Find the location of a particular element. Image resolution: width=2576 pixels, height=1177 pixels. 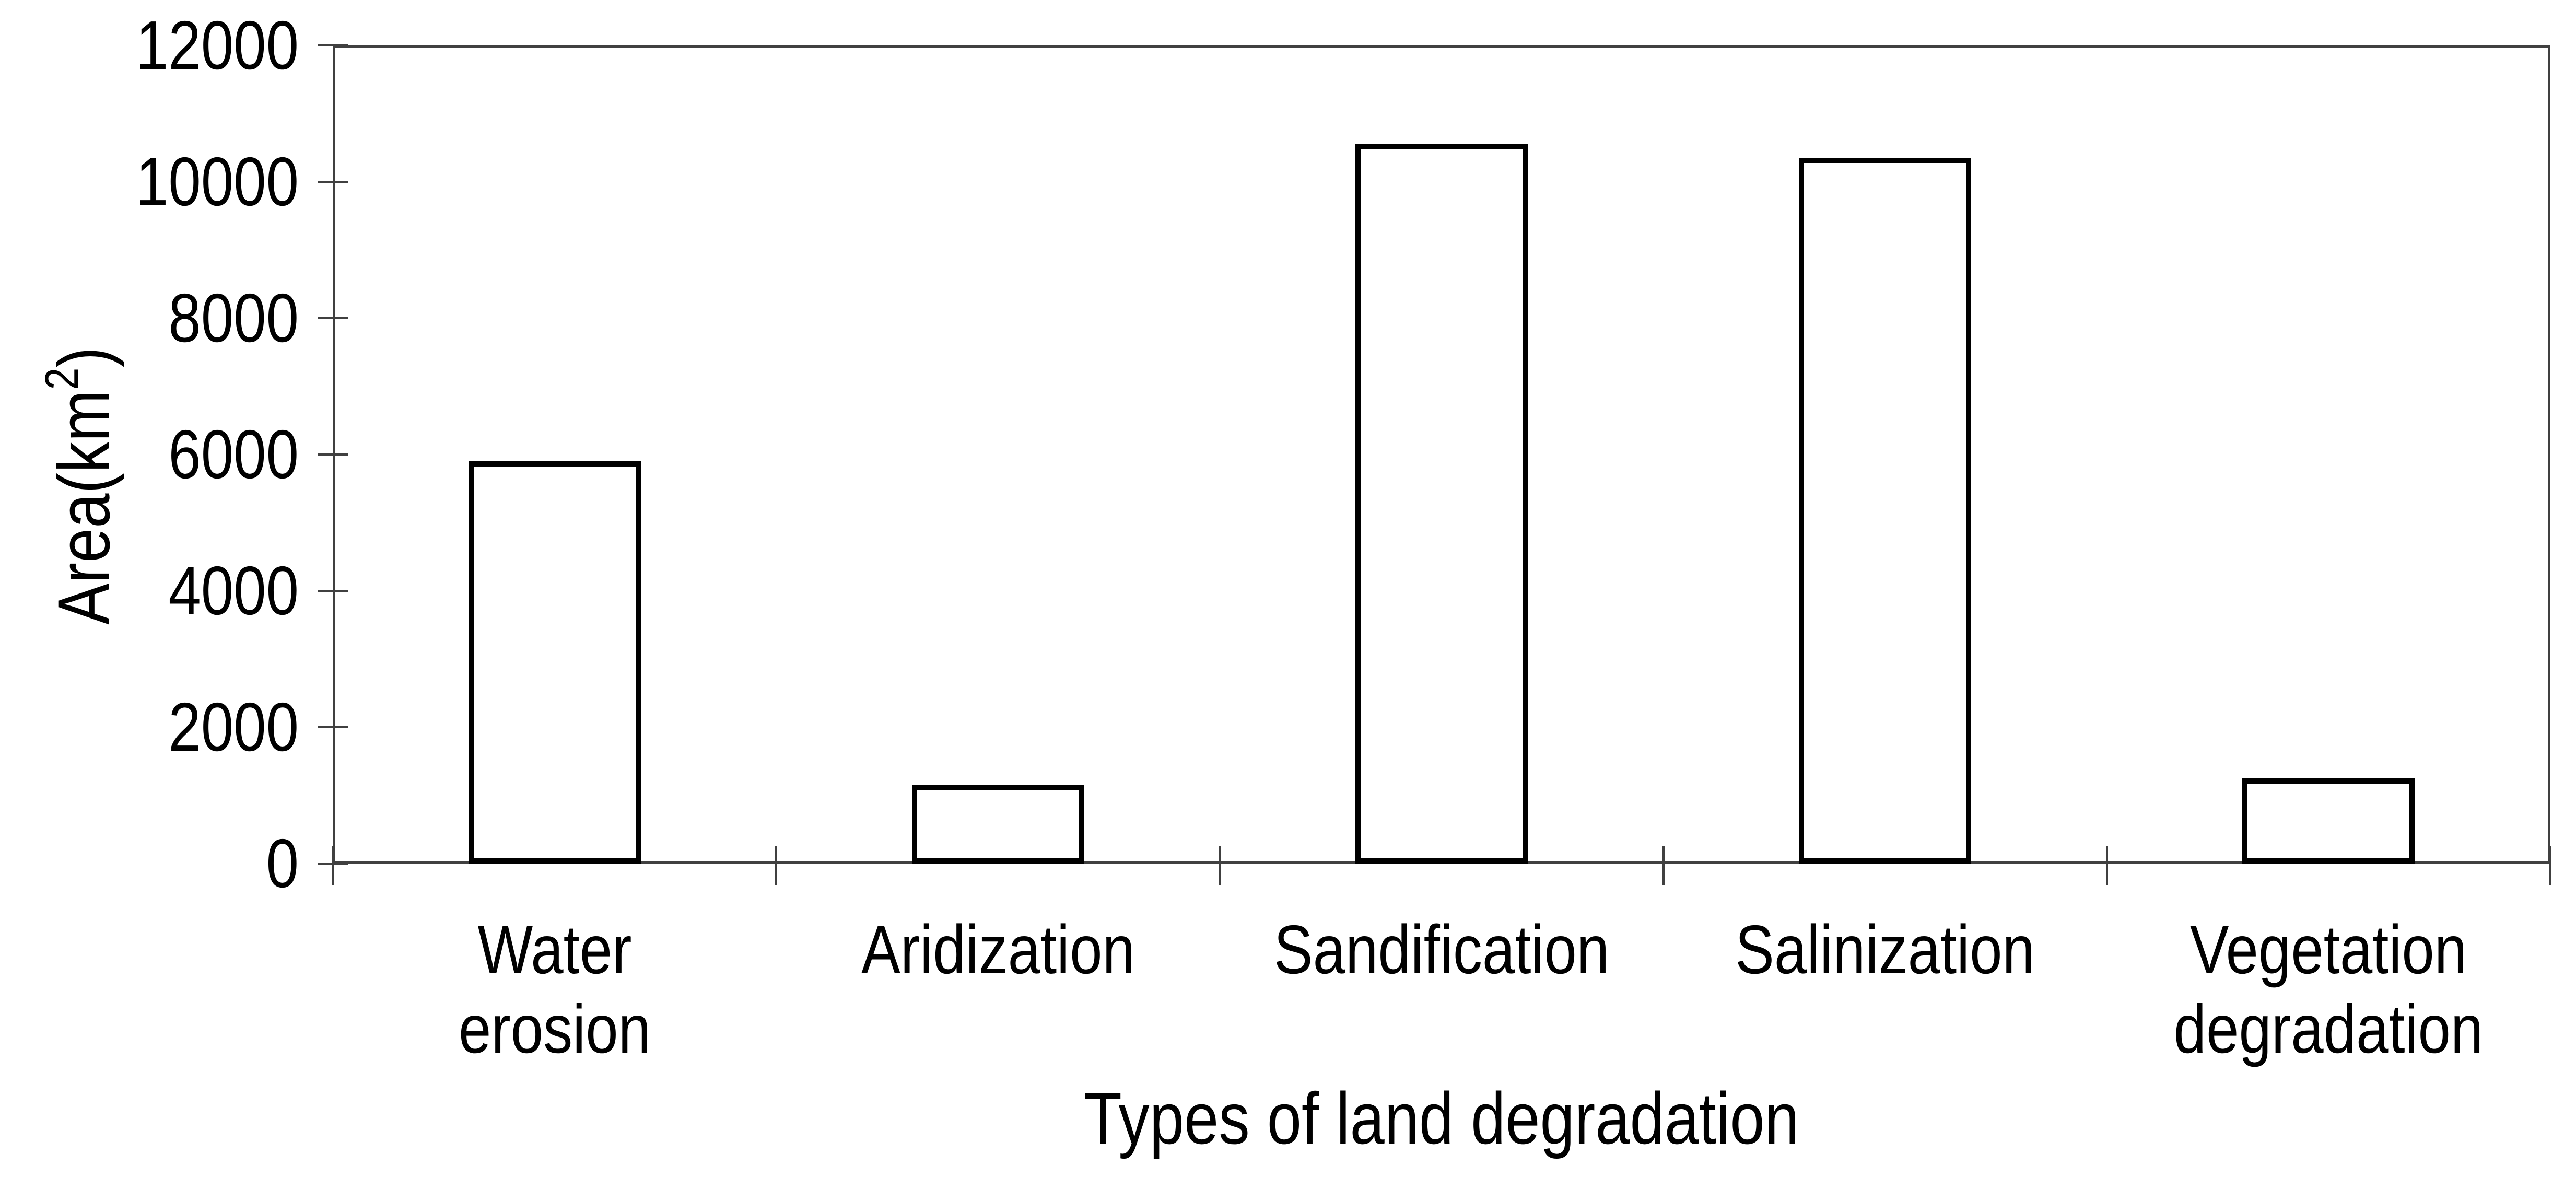

bar-sandification is located at coordinates (1441, 504).